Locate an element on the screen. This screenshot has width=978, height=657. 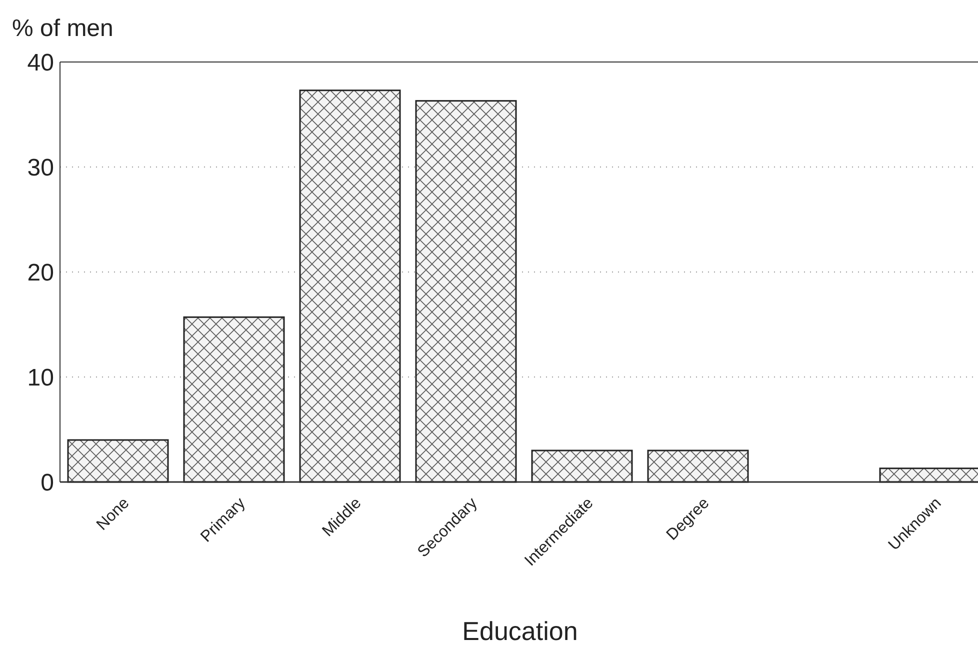
y-tick-label: 0 is located at coordinates (47, 482).